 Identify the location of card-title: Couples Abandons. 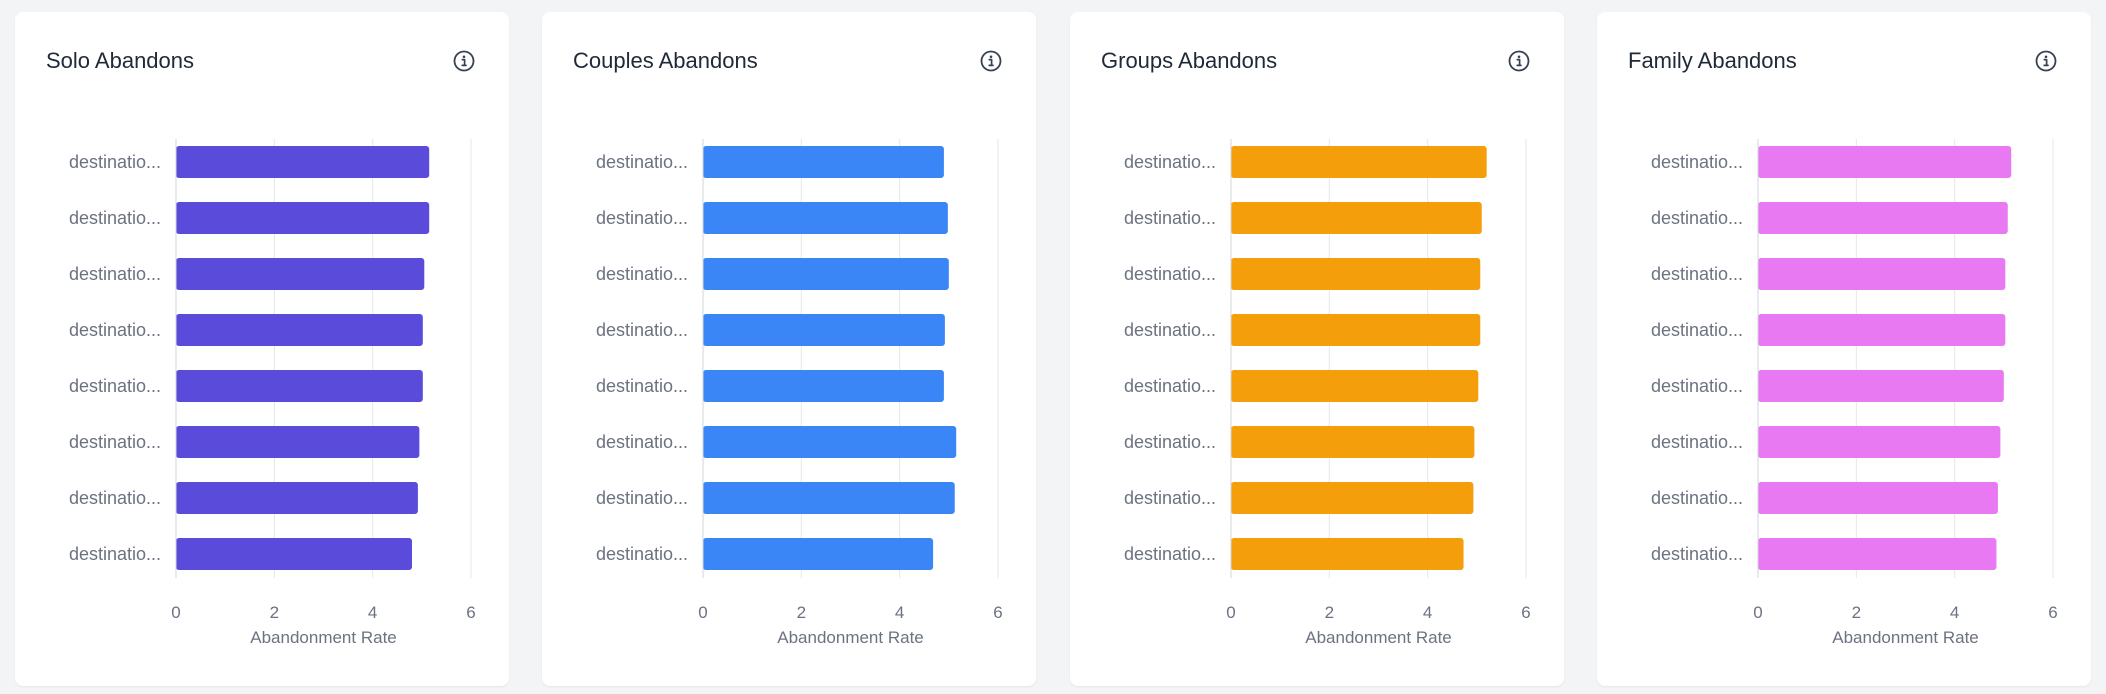
(665, 60).